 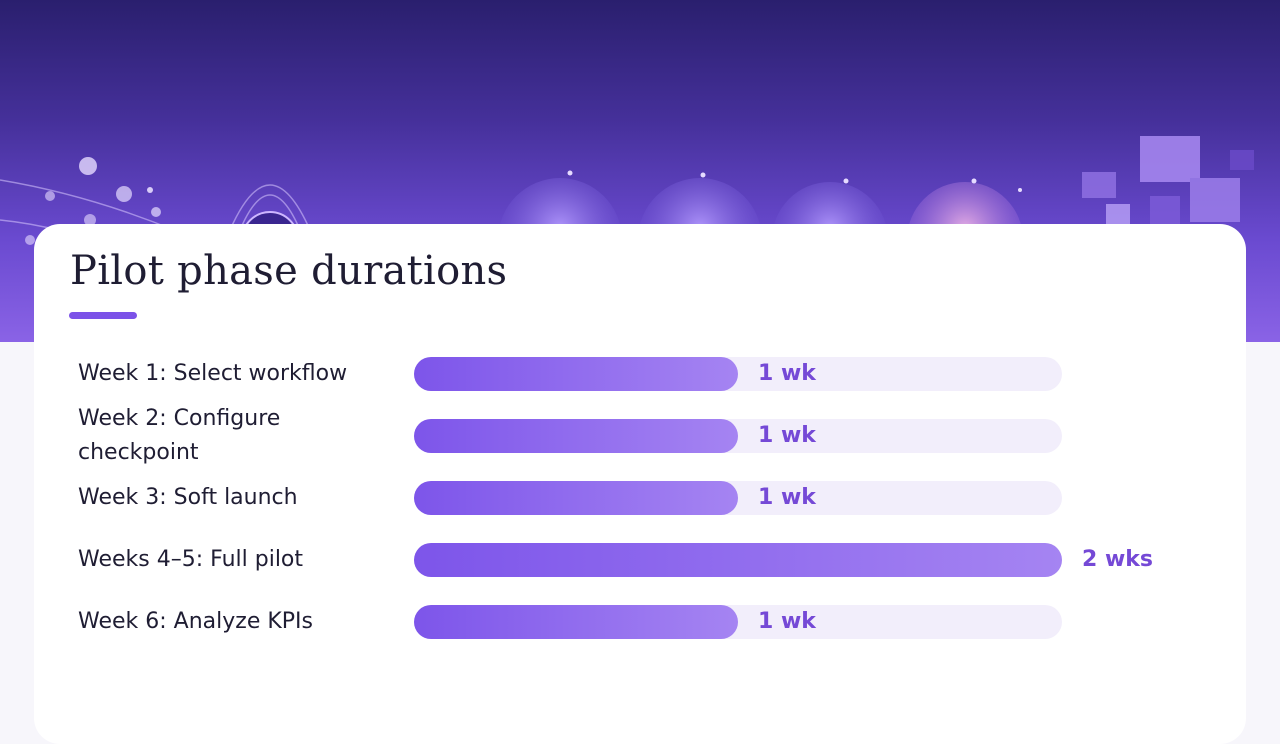 What do you see at coordinates (179, 435) in the screenshot?
I see `category-label: Week 2: Configure checkpoint` at bounding box center [179, 435].